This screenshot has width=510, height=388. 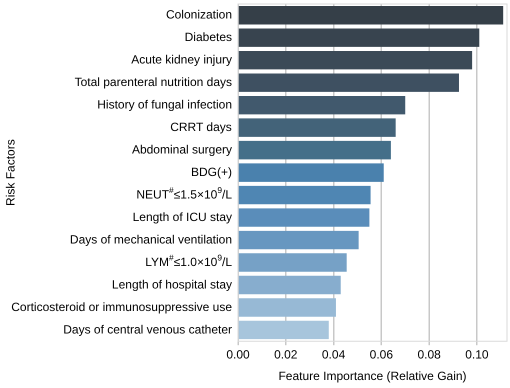 What do you see at coordinates (147, 329) in the screenshot?
I see `y-tick-label: Days of central venous catheter` at bounding box center [147, 329].